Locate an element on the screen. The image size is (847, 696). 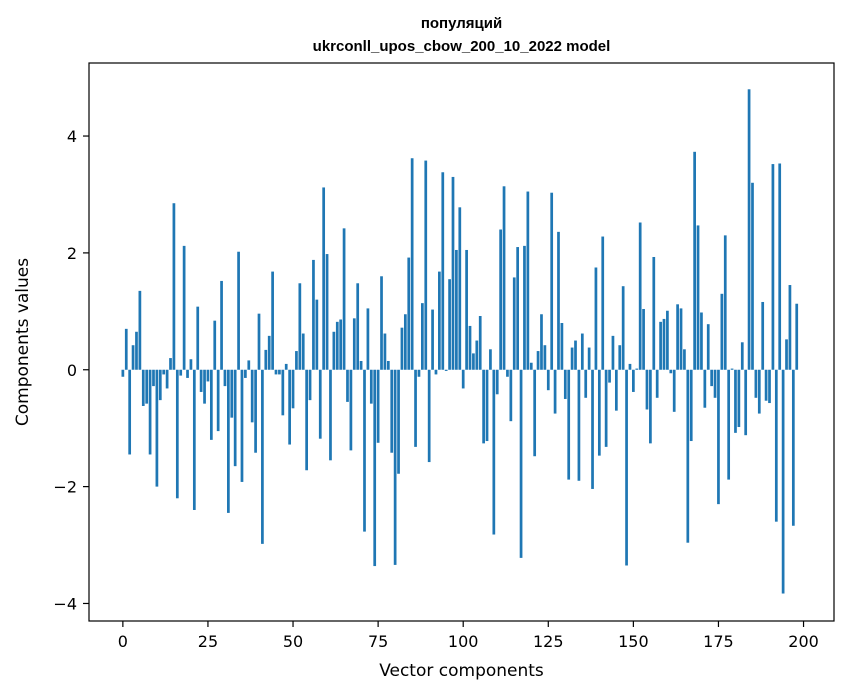
x-tick-label: 200 is located at coordinates (803, 641).